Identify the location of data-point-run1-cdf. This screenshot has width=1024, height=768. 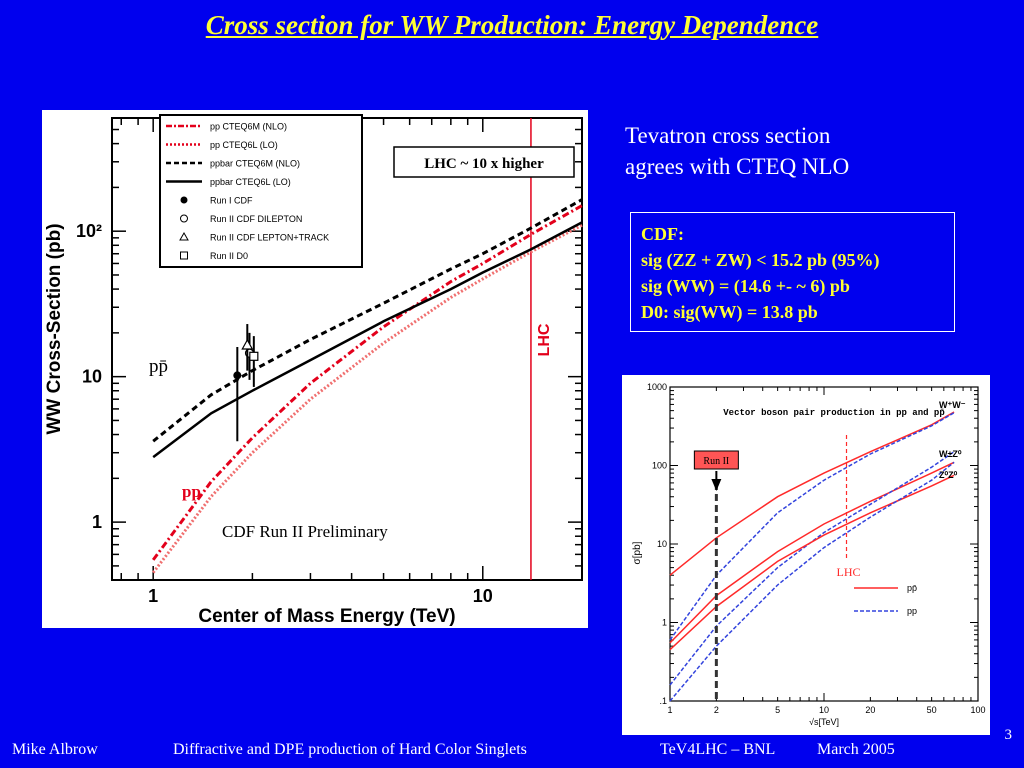
(237, 375).